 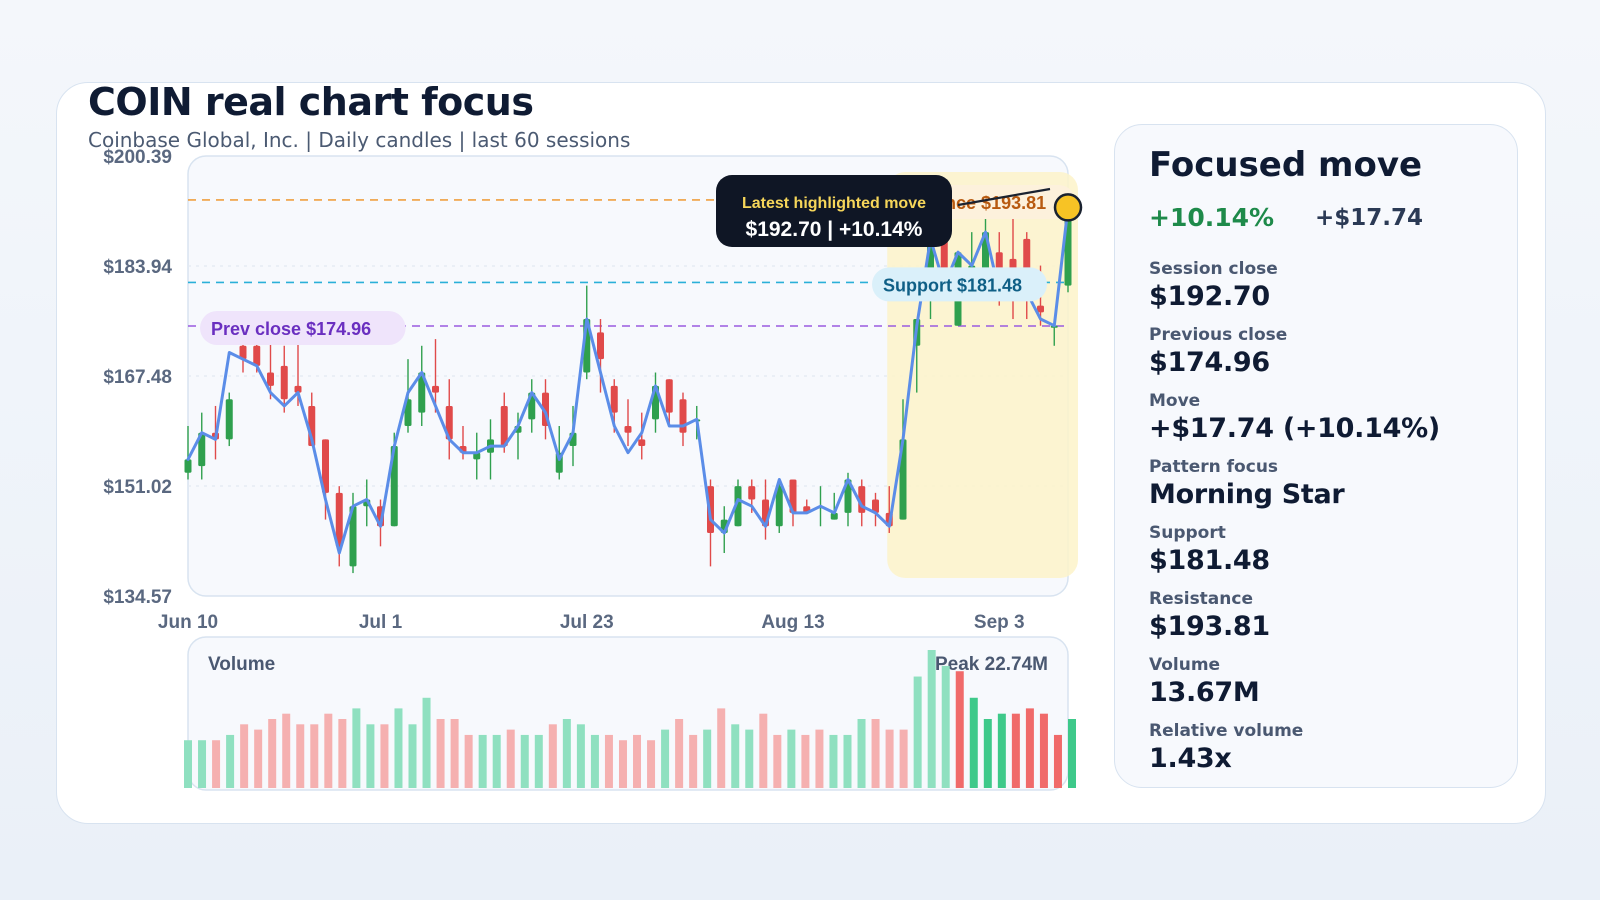 What do you see at coordinates (991, 664) in the screenshot?
I see `volume-peak-label: Peak 22.74M` at bounding box center [991, 664].